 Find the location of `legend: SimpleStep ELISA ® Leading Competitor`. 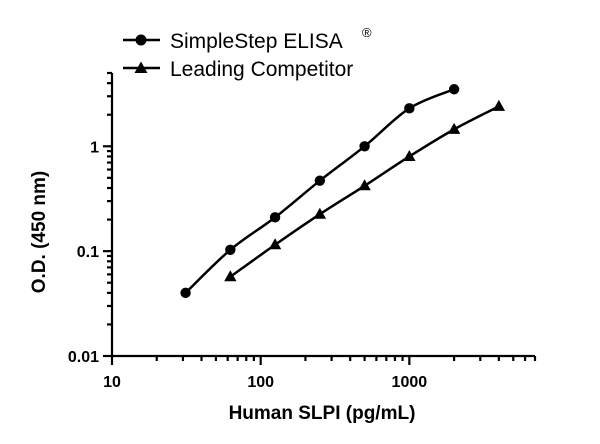

legend: SimpleStep ELISA ® Leading Competitor is located at coordinates (247, 53).